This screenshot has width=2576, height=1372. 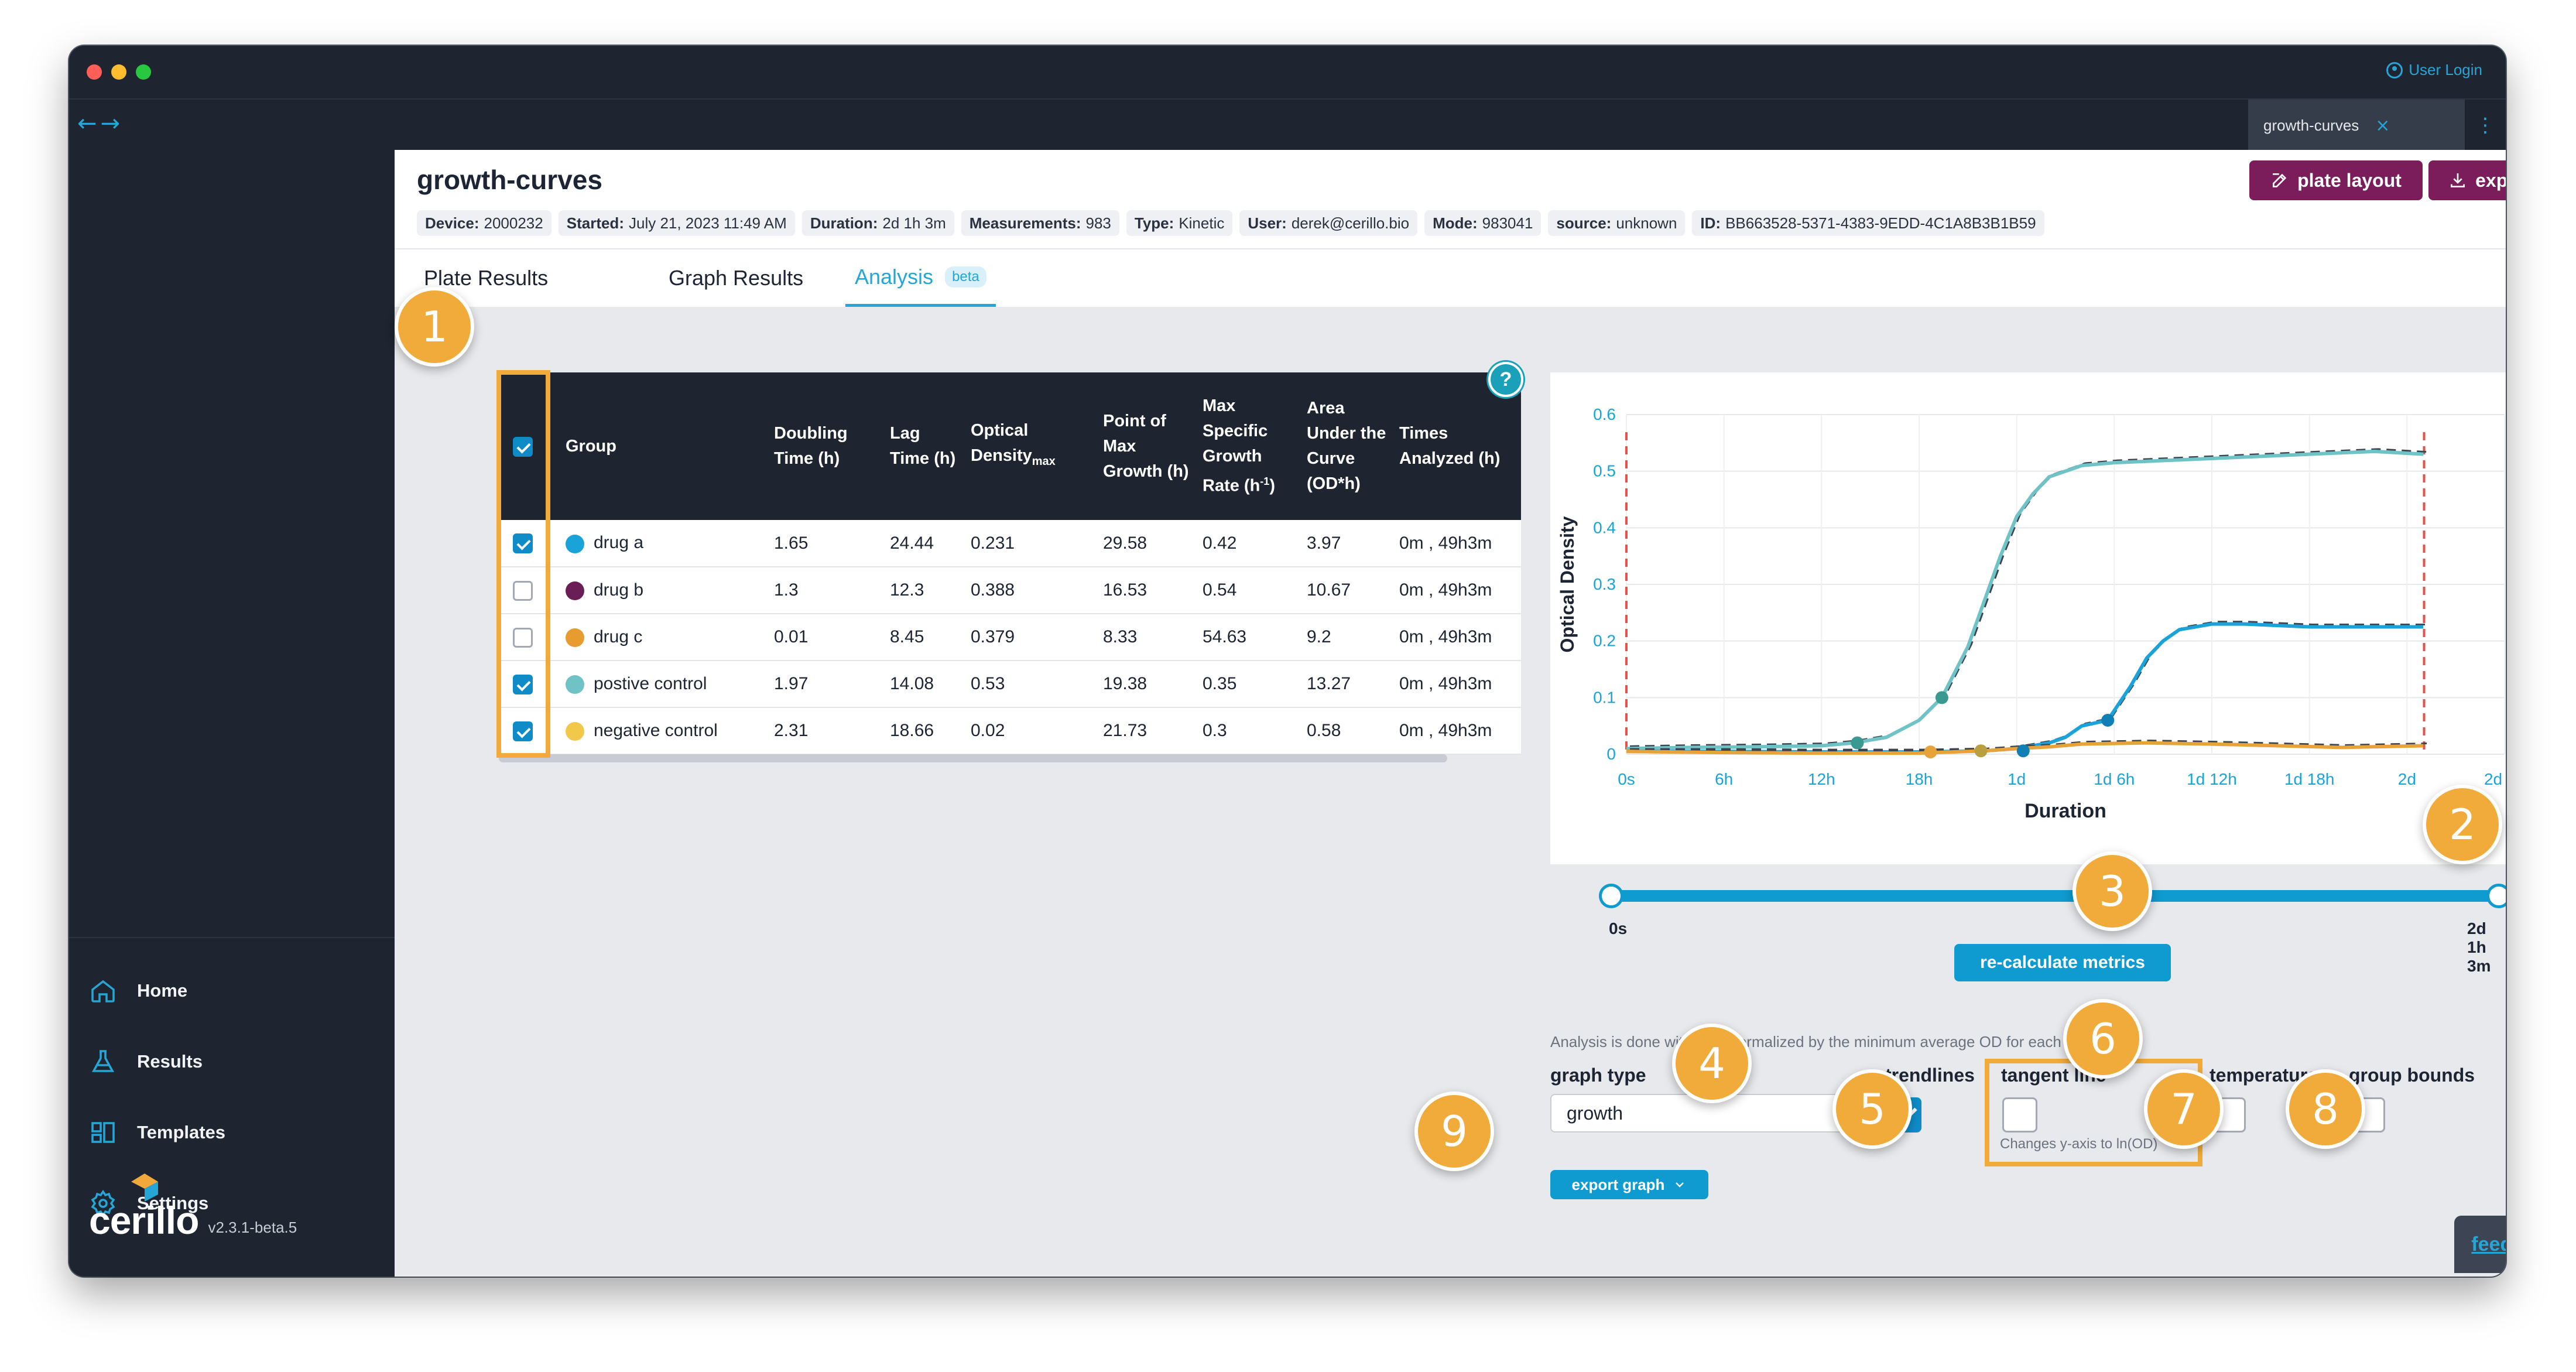 I want to click on callout-6: 6, so click(x=2103, y=1039).